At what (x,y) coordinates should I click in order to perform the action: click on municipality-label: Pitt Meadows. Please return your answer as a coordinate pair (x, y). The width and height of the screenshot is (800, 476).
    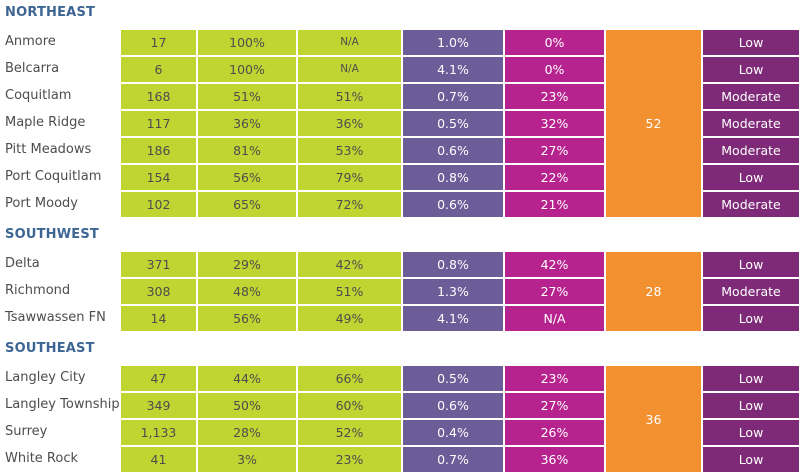
    Looking at the image, I should click on (48, 149).